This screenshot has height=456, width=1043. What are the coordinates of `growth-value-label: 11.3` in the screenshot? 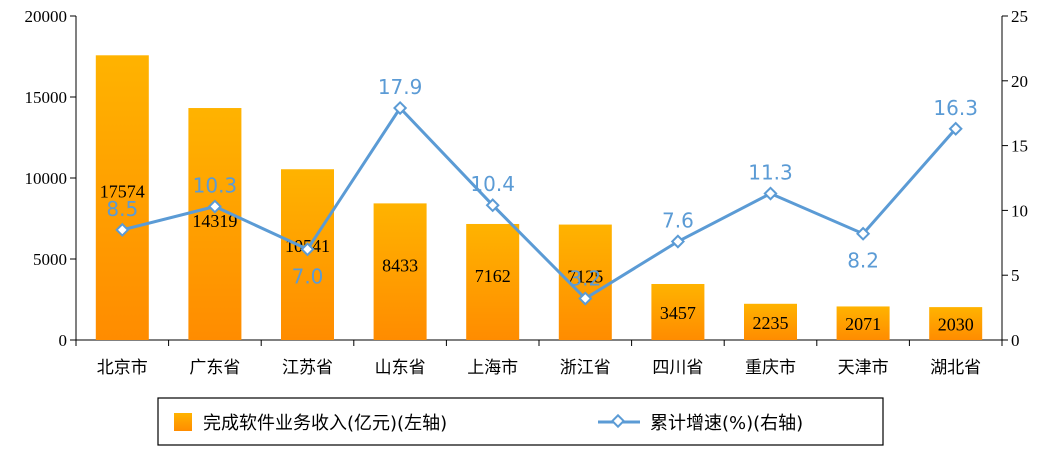 It's located at (770, 173).